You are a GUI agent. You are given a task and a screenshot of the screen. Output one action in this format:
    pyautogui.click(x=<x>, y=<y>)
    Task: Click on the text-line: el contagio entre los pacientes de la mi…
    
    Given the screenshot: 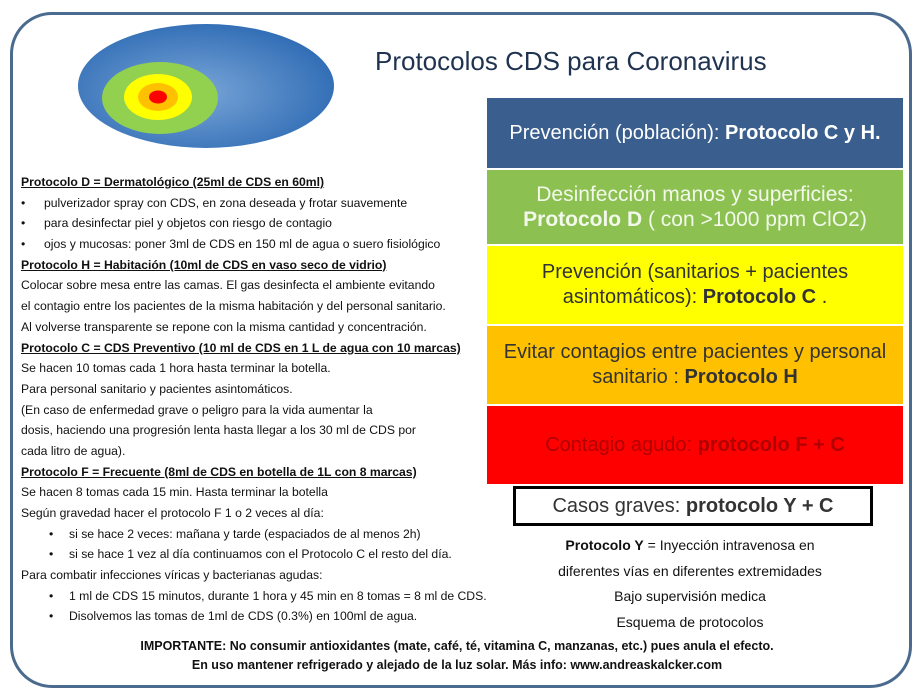 What is the action you would take?
    pyautogui.click(x=233, y=306)
    